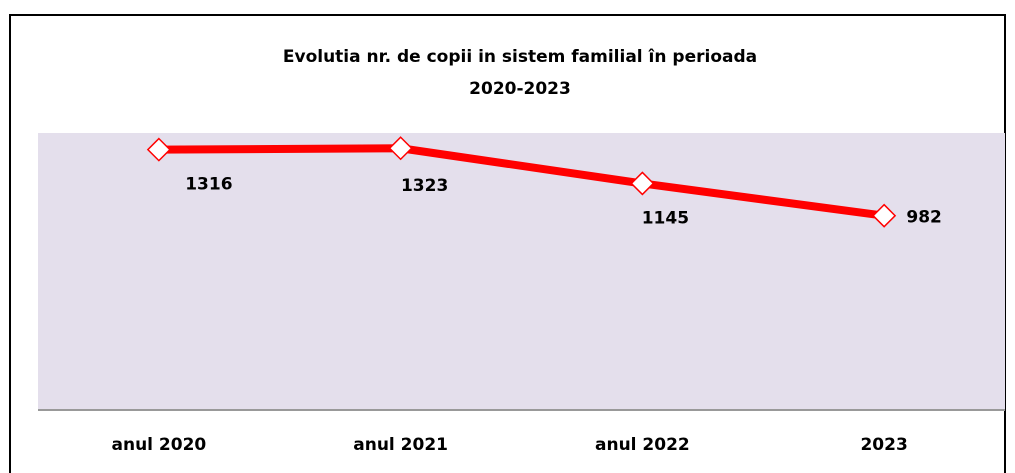 Image resolution: width=1015 pixels, height=473 pixels. I want to click on data-label: 1323, so click(424, 186).